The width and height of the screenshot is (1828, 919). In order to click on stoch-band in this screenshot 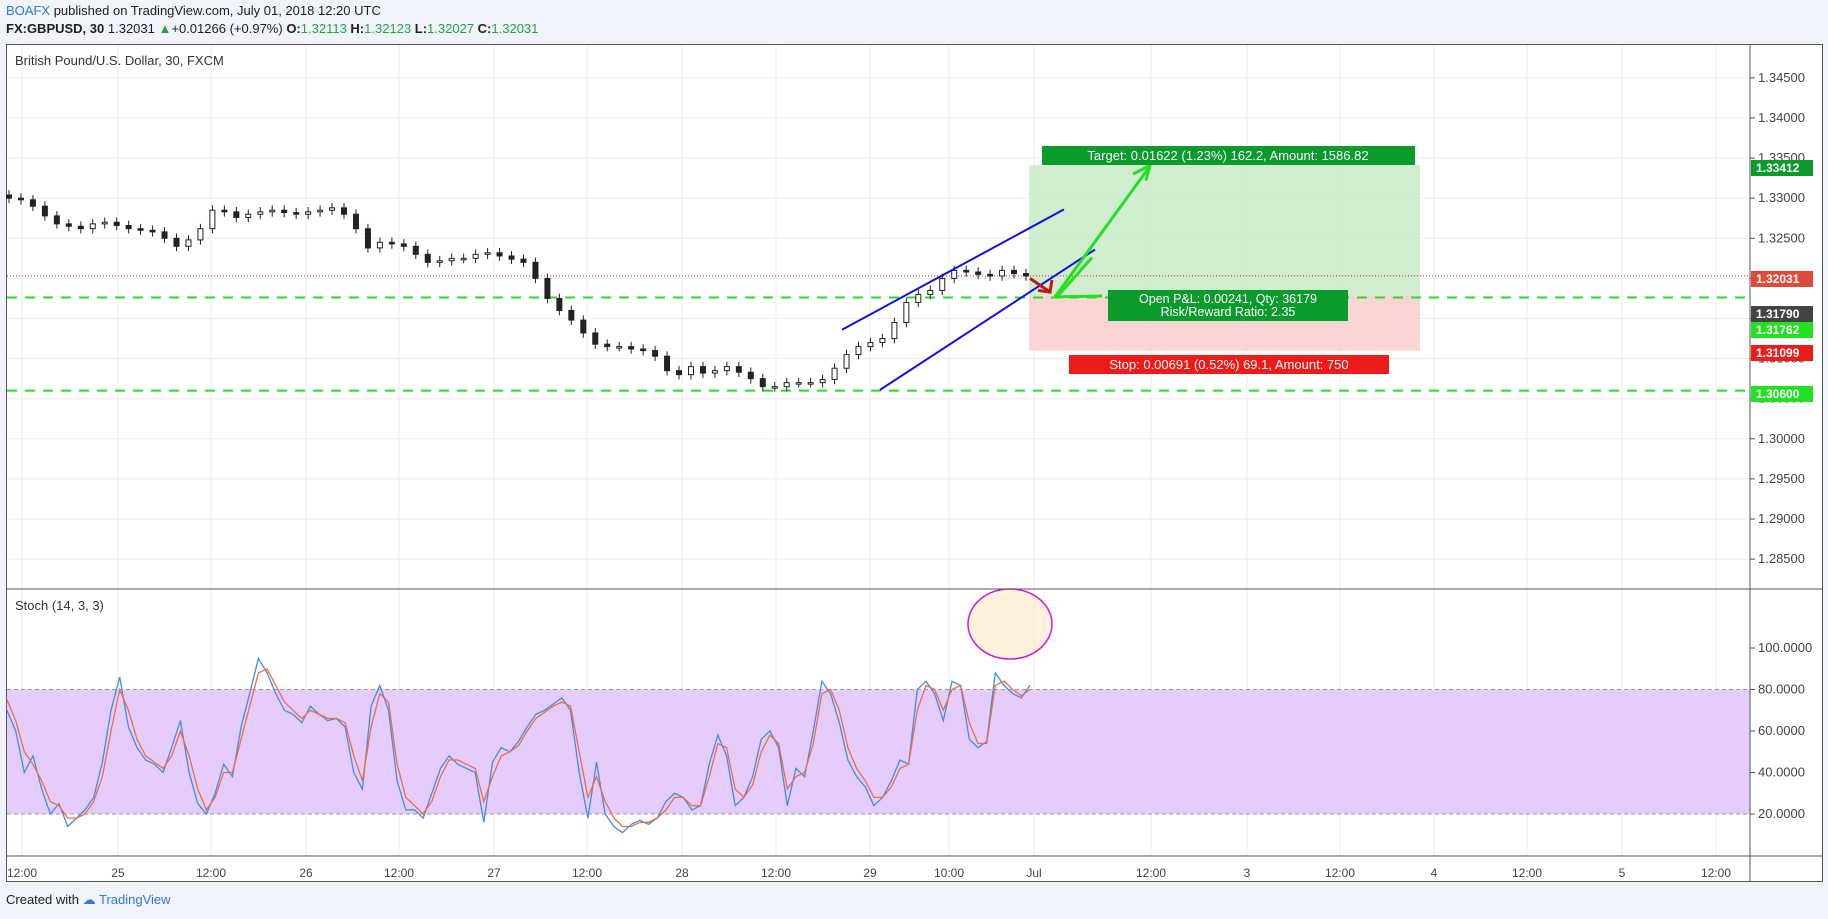, I will do `click(878, 751)`.